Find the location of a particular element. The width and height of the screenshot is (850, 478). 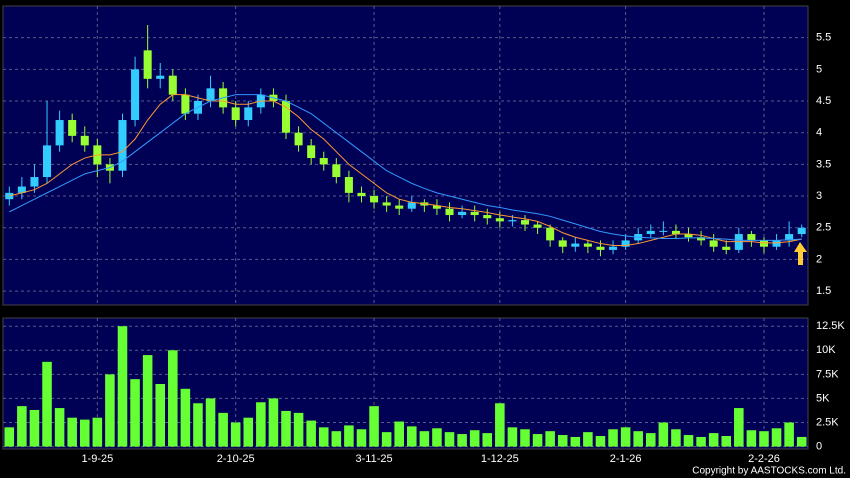

y-tick-label: 5K is located at coordinates (823, 398).